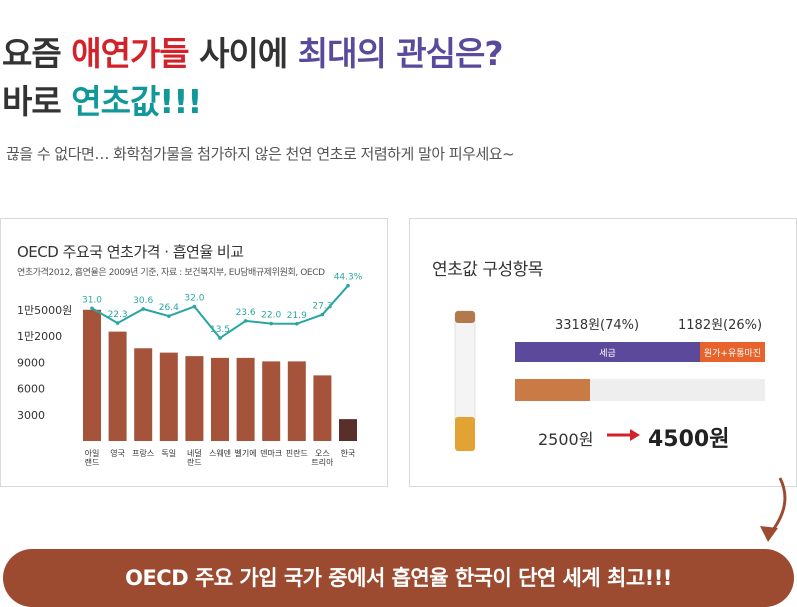  I want to click on x-tick-label: 네덜, so click(194, 453).